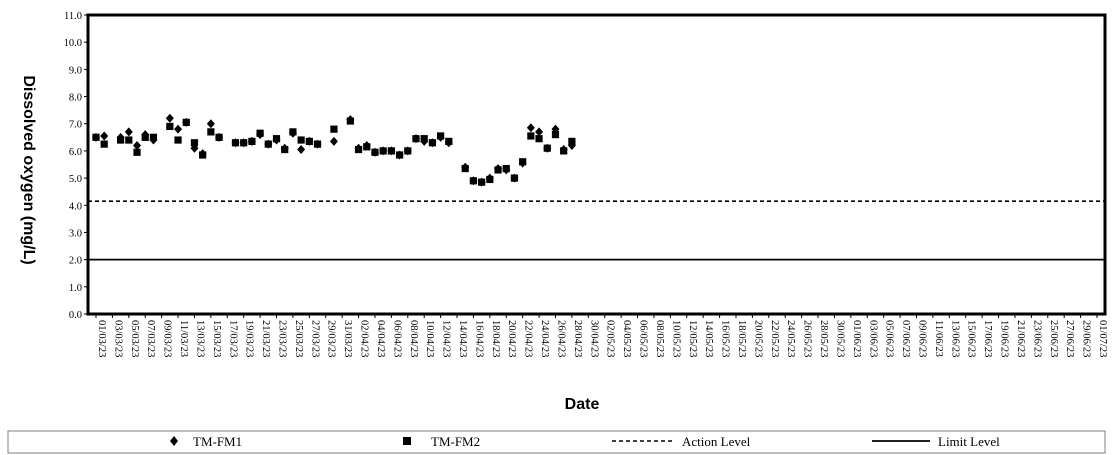 This screenshot has width=1115, height=455. Describe the element at coordinates (429, 338) in the screenshot. I see `x-tick-label: 10/04/23` at that location.